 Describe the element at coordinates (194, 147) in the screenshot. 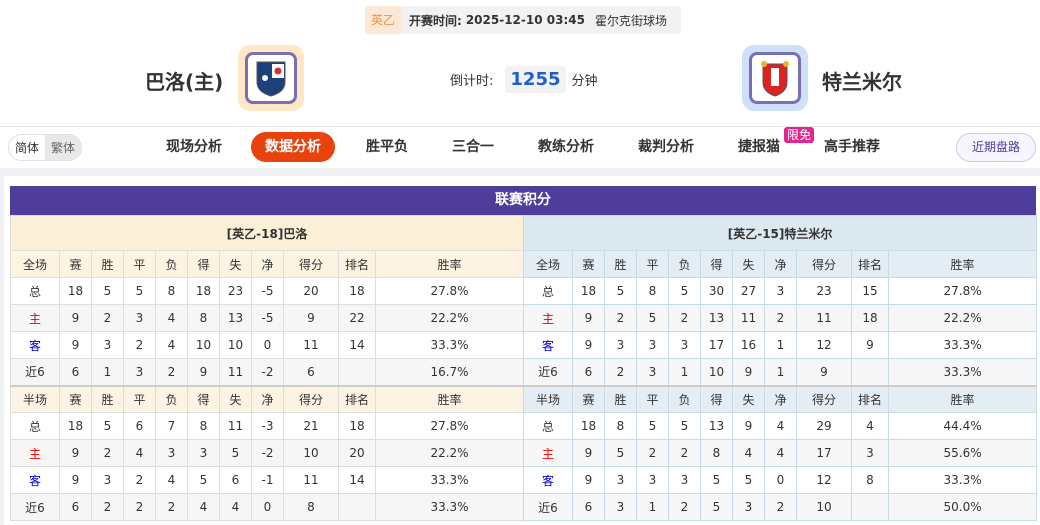

I see `tab-live-analysis: 现场分析` at that location.